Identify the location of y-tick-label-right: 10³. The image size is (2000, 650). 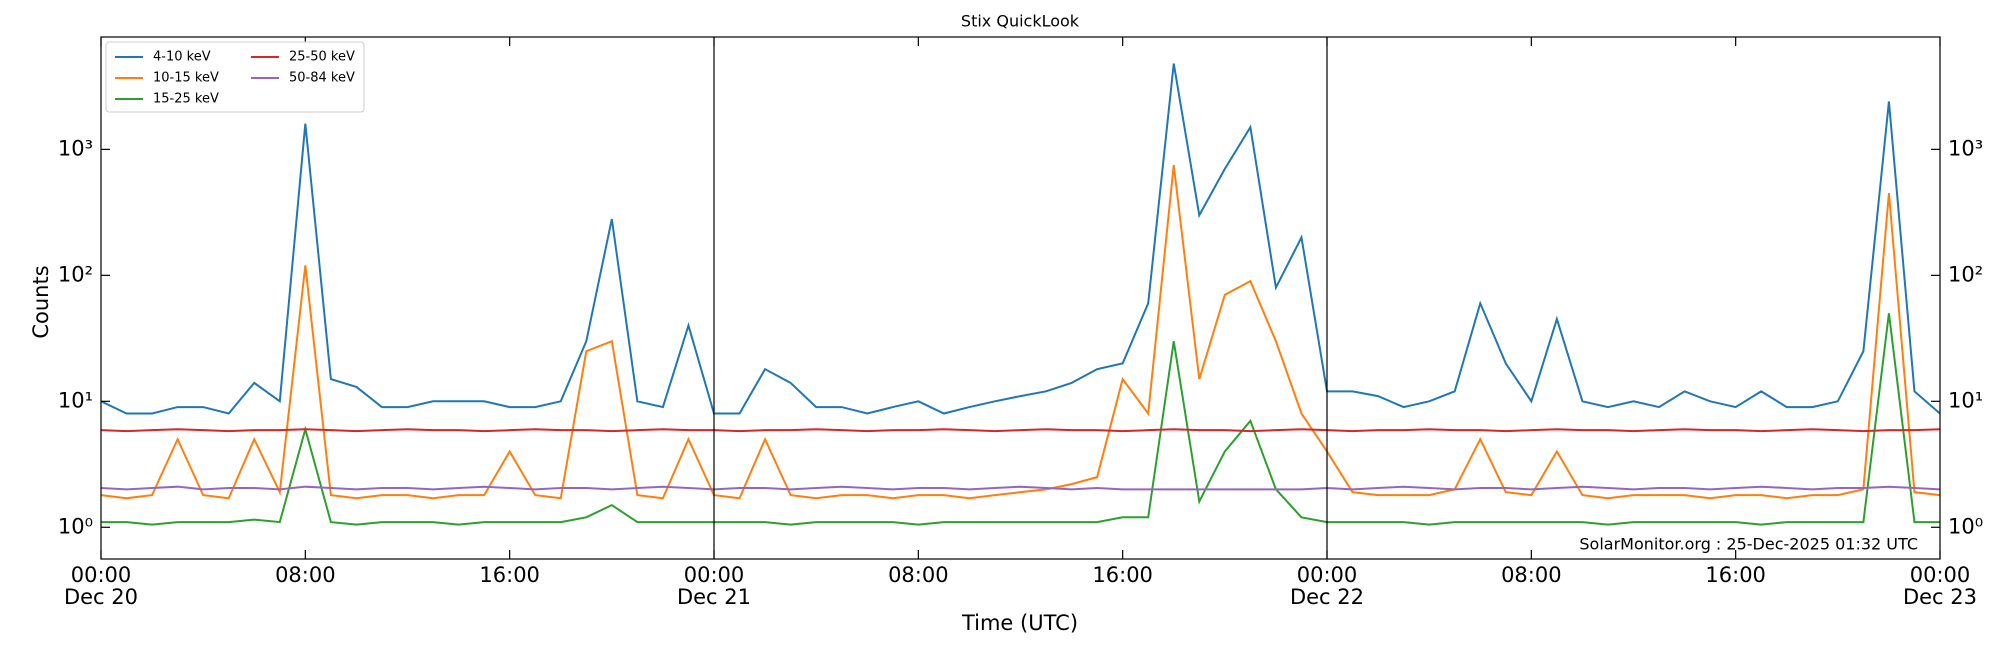
(1965, 148).